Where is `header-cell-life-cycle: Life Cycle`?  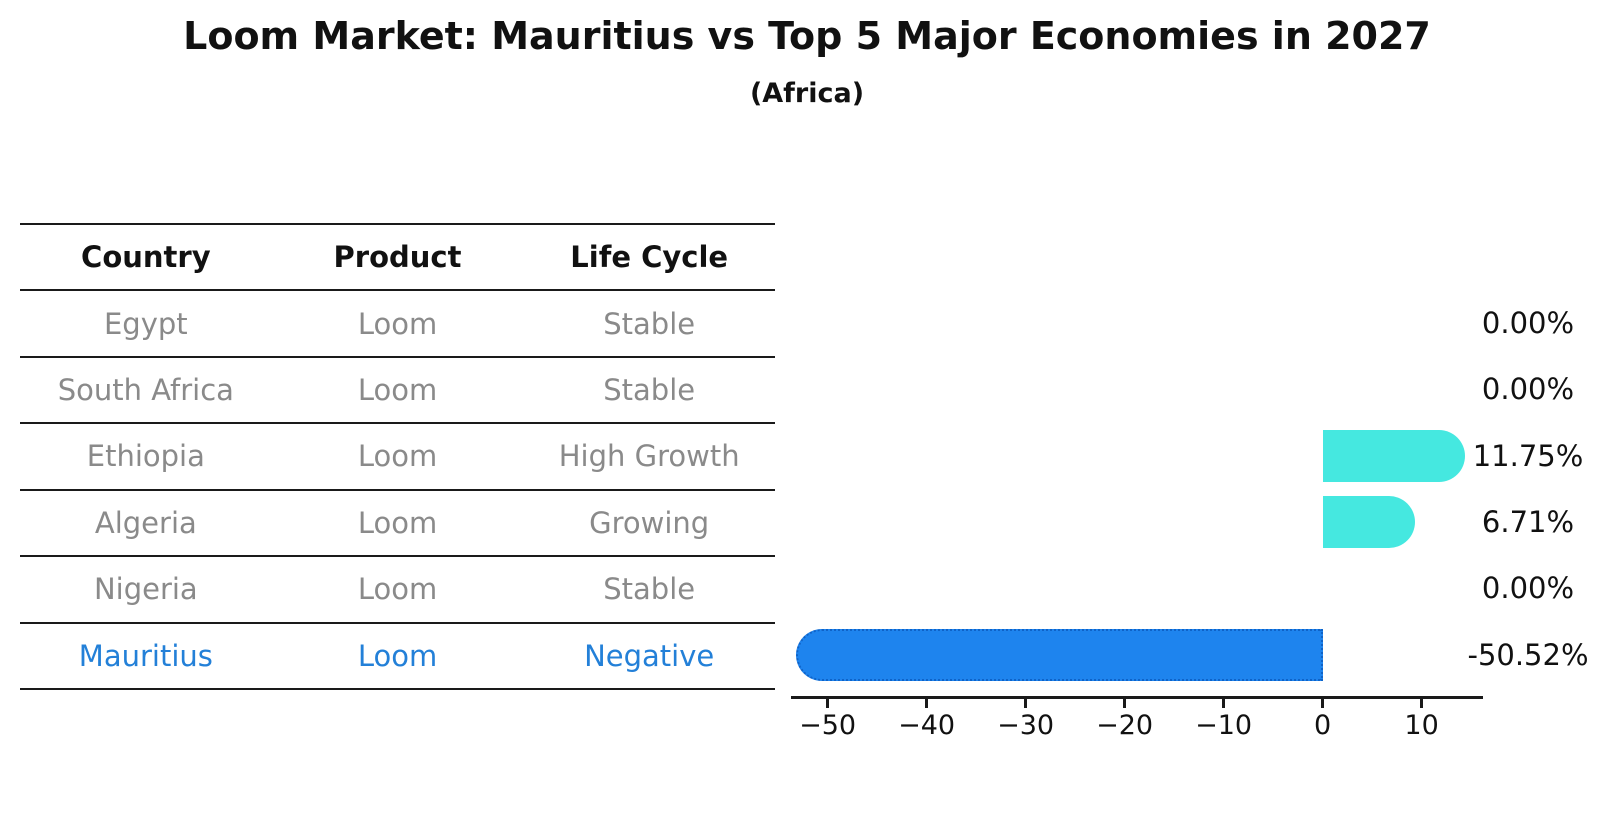
header-cell-life-cycle: Life Cycle is located at coordinates (649, 257).